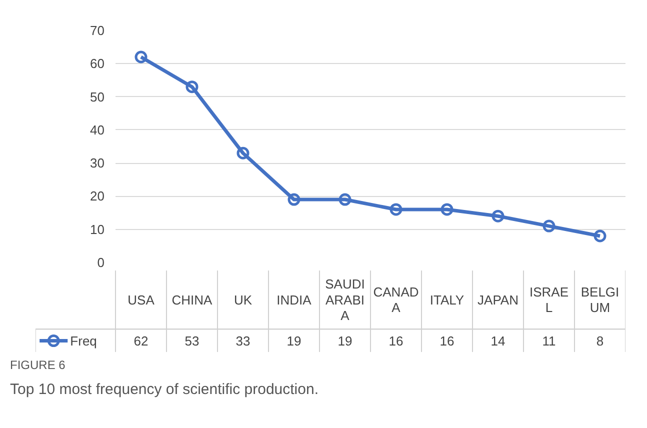 This screenshot has width=647, height=428. I want to click on data-label: 14, so click(498, 340).